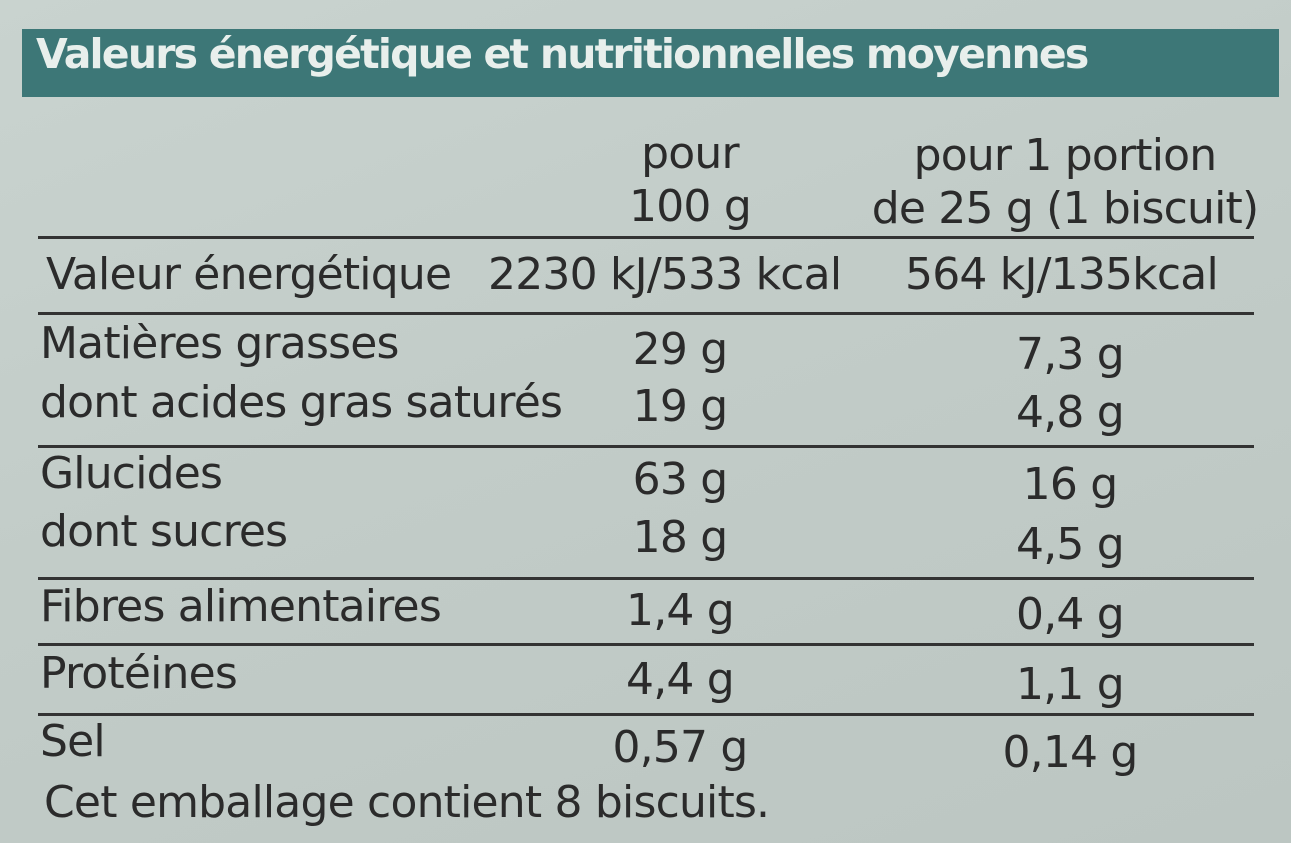  Describe the element at coordinates (164, 531) in the screenshot. I see `row-label-sugars: dont sucres` at that location.